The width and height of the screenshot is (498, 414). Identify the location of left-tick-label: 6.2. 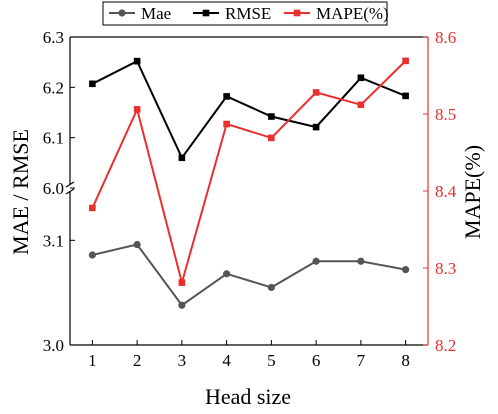
(53, 87).